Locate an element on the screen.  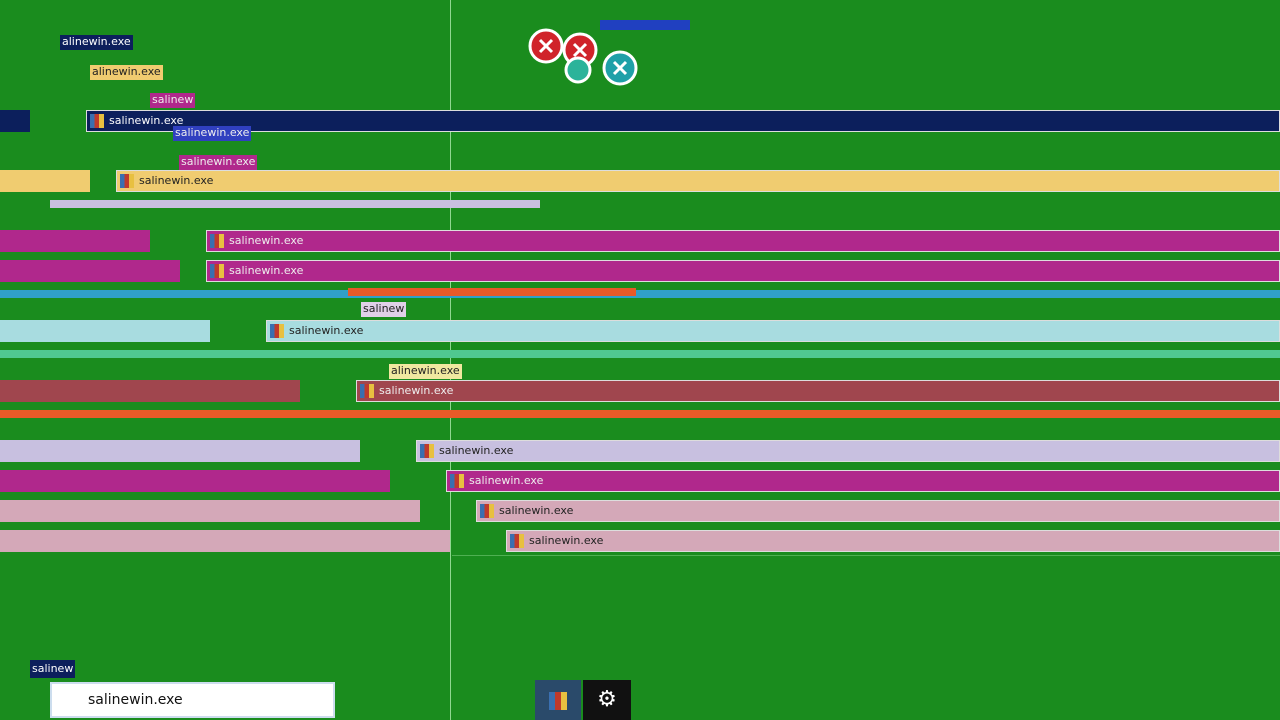
file-panel is located at coordinates (866, 617).